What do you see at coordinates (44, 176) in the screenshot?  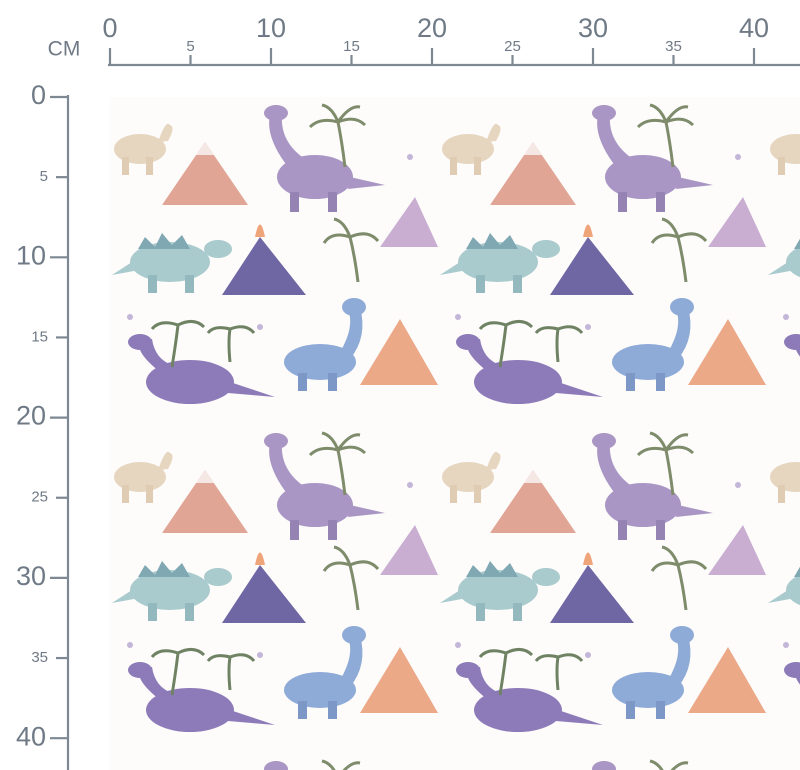 I see `left-tick-label: 5` at bounding box center [44, 176].